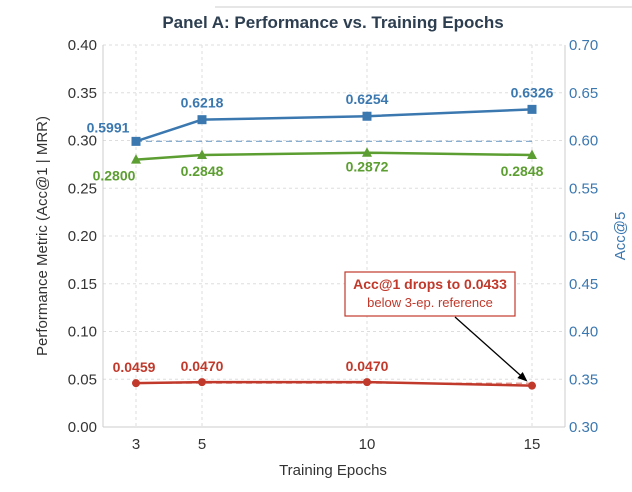 The image size is (632, 492). What do you see at coordinates (114, 176) in the screenshot?
I see `data-label: 0.2800` at bounding box center [114, 176].